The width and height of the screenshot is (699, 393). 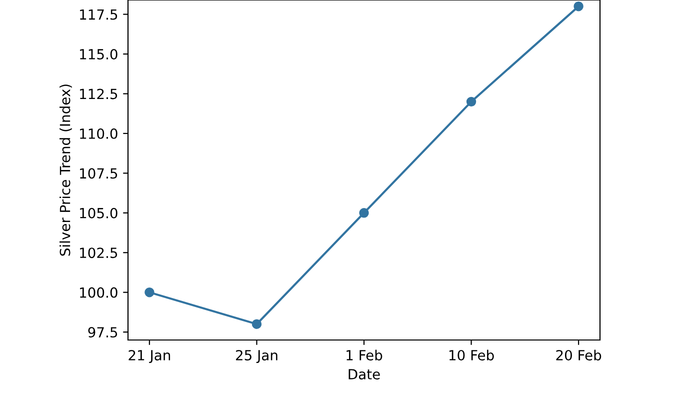 I want to click on y-tick-label: 100.0, so click(x=99, y=292).